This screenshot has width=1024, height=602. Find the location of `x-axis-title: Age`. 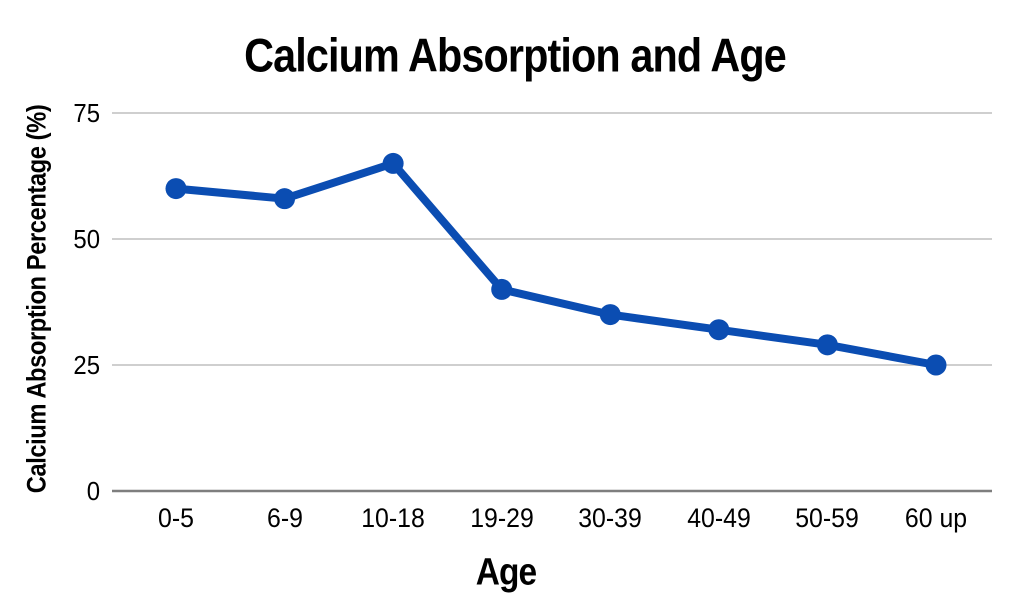

x-axis-title: Age is located at coordinates (506, 573).